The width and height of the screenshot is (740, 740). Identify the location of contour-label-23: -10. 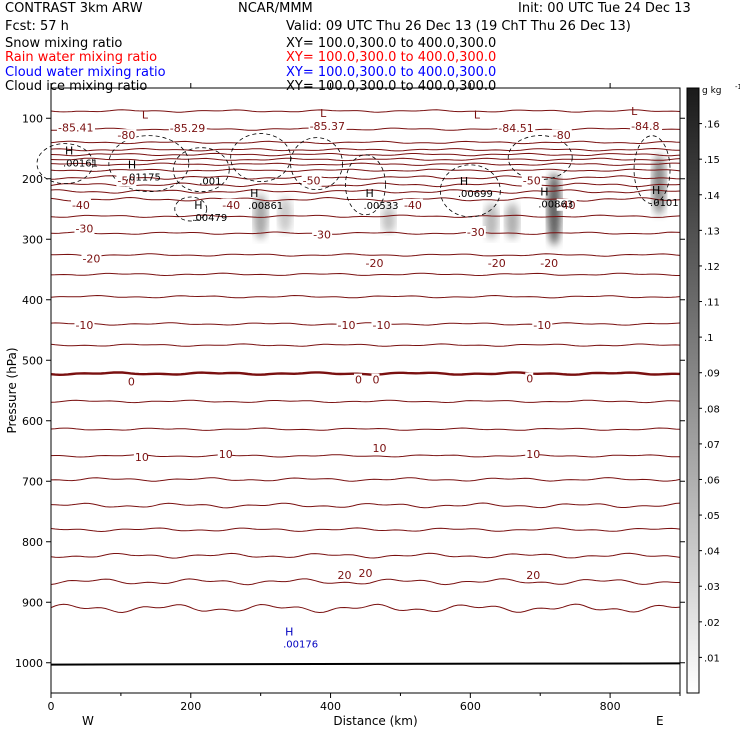
(381, 325).